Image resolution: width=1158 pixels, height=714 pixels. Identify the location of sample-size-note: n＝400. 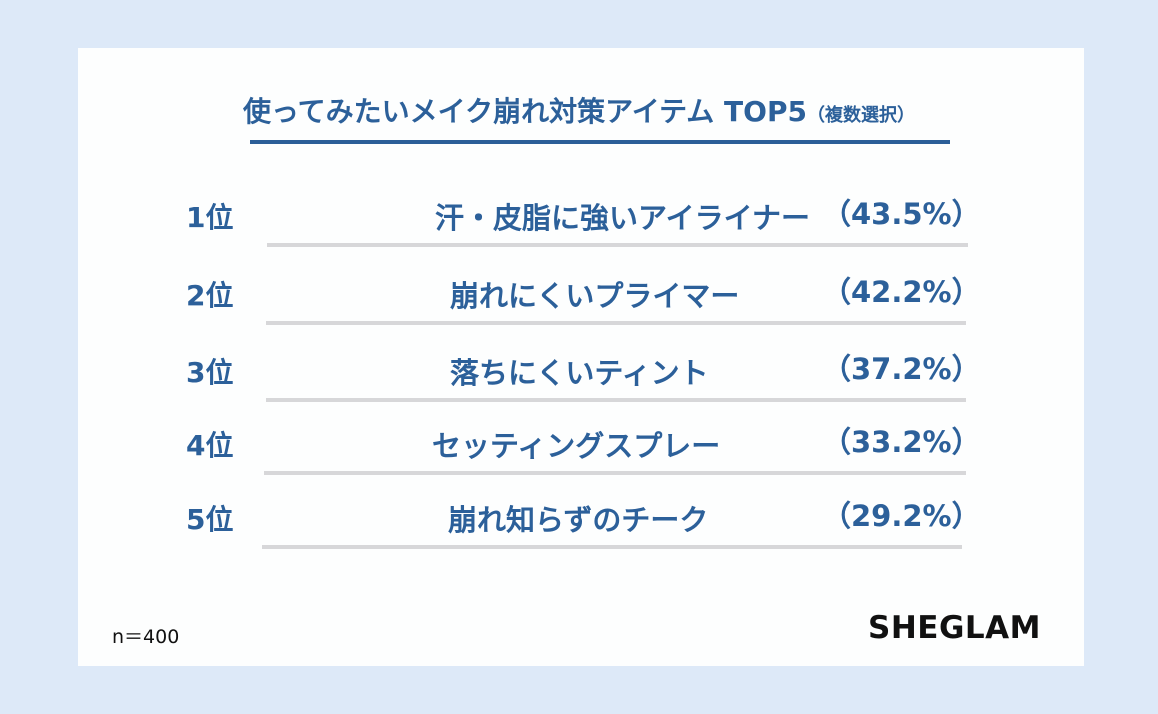
(146, 637).